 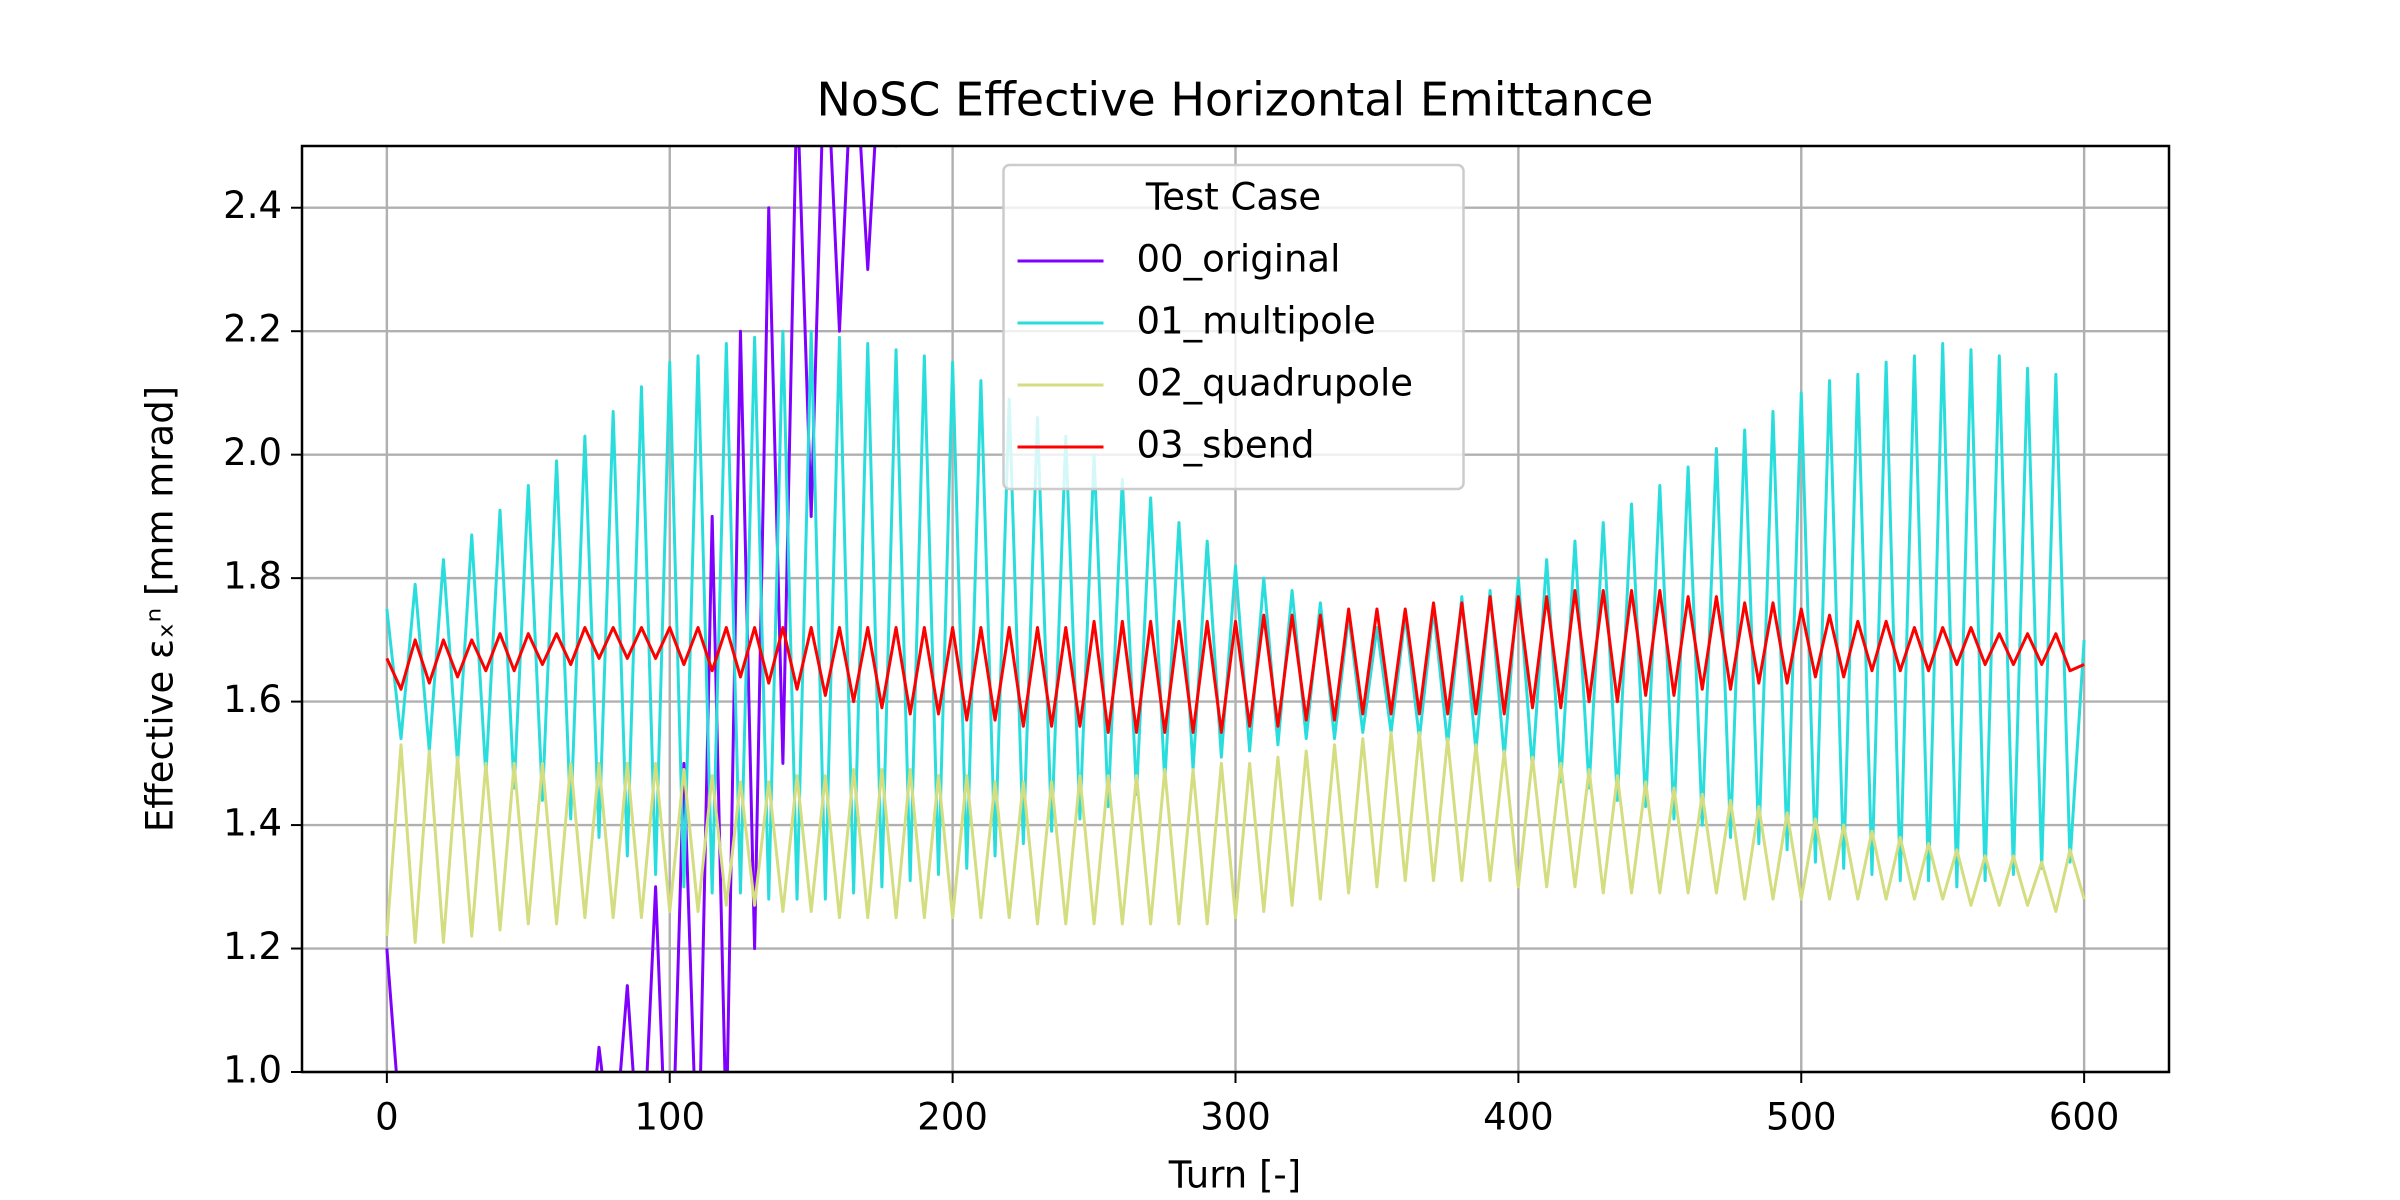 I want to click on legend-label: 00_original, so click(x=1239, y=259).